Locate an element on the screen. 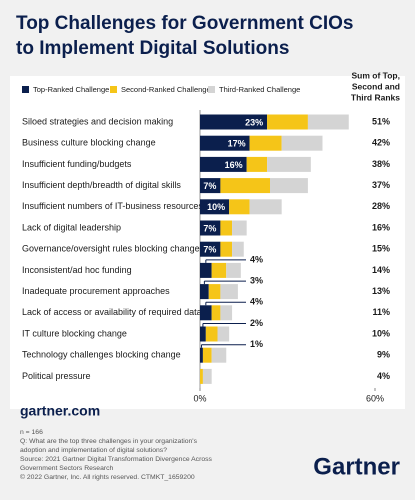 The width and height of the screenshot is (415, 500). x-tick-label: 60% is located at coordinates (375, 398).